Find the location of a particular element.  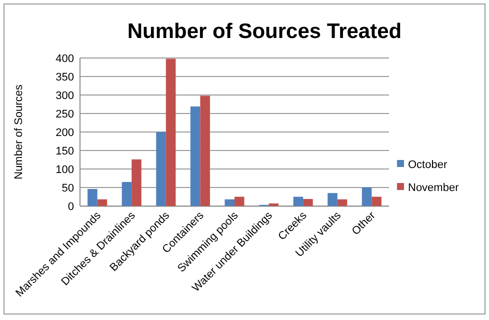

y-tick-label: 250 is located at coordinates (65, 114).